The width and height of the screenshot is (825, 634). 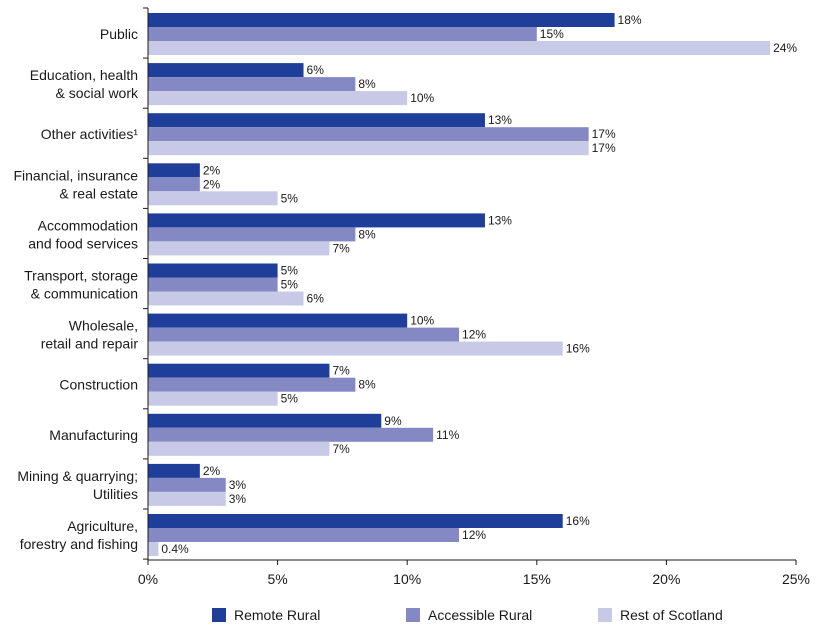 What do you see at coordinates (447, 435) in the screenshot?
I see `value-label: 11%` at bounding box center [447, 435].